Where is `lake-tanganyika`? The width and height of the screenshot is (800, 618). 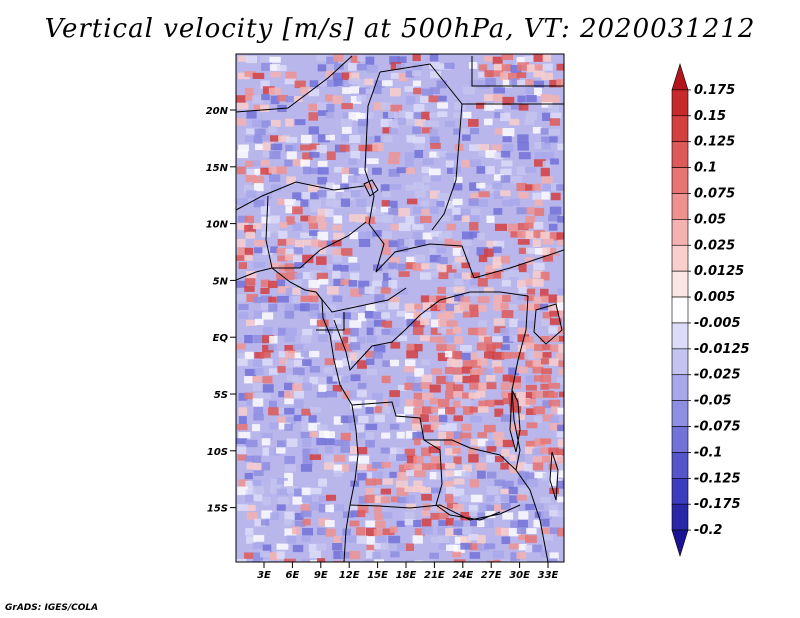
lake-tanganyika is located at coordinates (515, 420).